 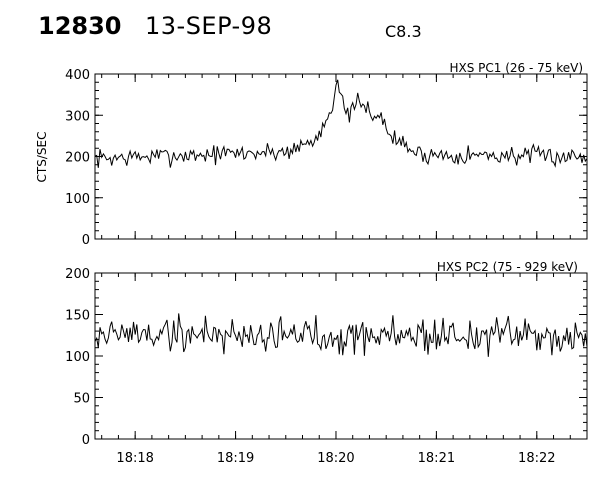 I want to click on xtick-label: 18:19, so click(x=235, y=458).